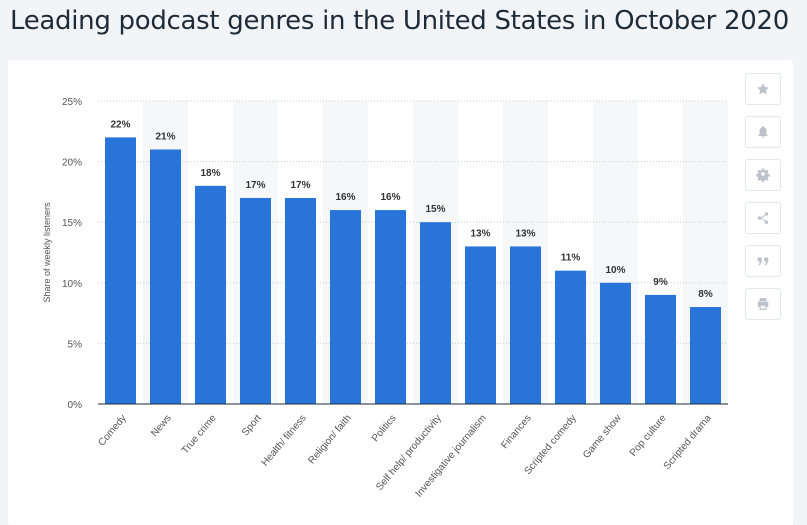 The height and width of the screenshot is (525, 807). What do you see at coordinates (329, 439) in the screenshot?
I see `x-tick-label: Religion/ faith` at bounding box center [329, 439].